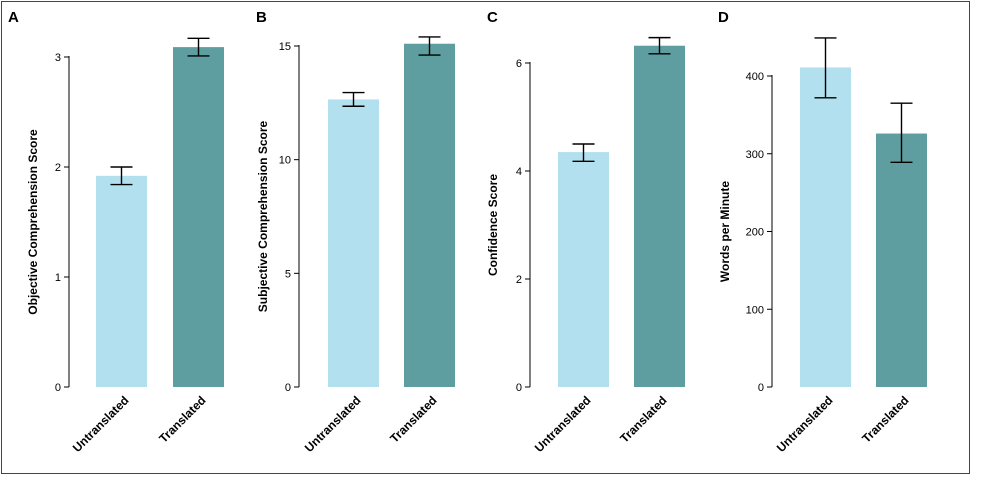 This screenshot has height=477, width=1000. What do you see at coordinates (885, 419) in the screenshot?
I see `panel-d-category-label: Translated` at bounding box center [885, 419].